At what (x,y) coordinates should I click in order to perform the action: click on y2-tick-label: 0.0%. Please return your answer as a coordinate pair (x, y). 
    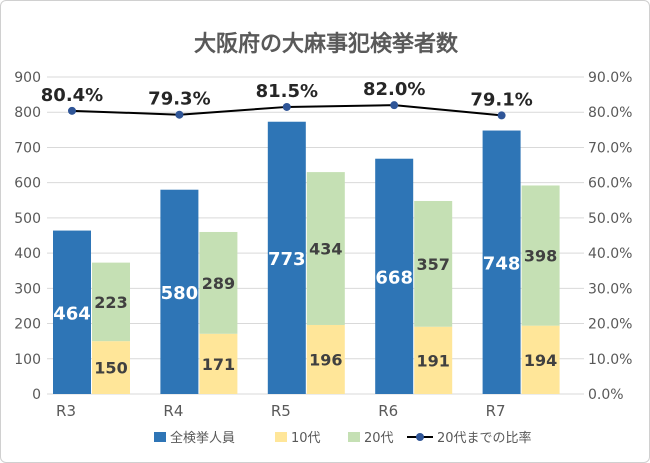
    Looking at the image, I should click on (606, 395).